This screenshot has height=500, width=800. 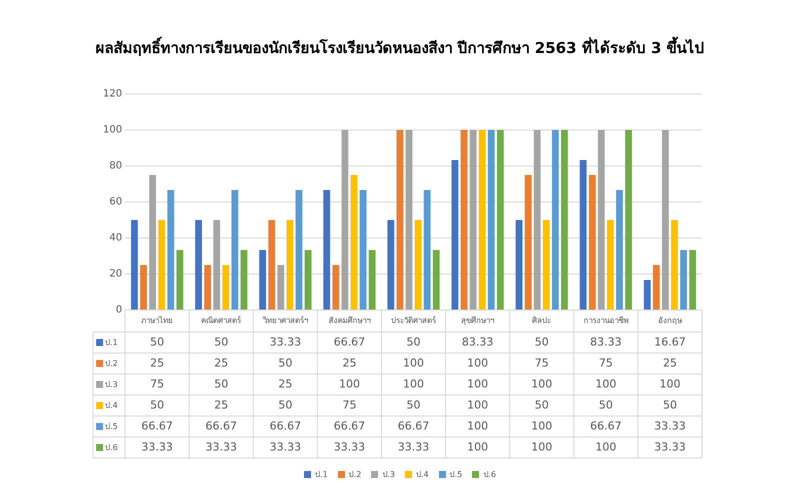 I want to click on x-tick-label: วิทยาศาสตร์ฯ, so click(x=285, y=321).